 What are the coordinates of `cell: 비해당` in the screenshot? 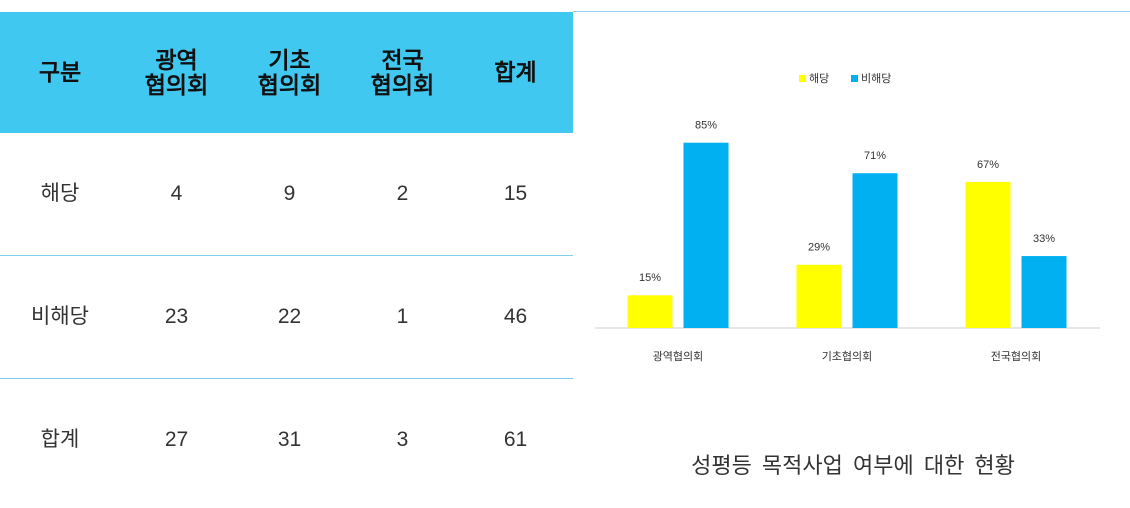 It's located at (60, 316).